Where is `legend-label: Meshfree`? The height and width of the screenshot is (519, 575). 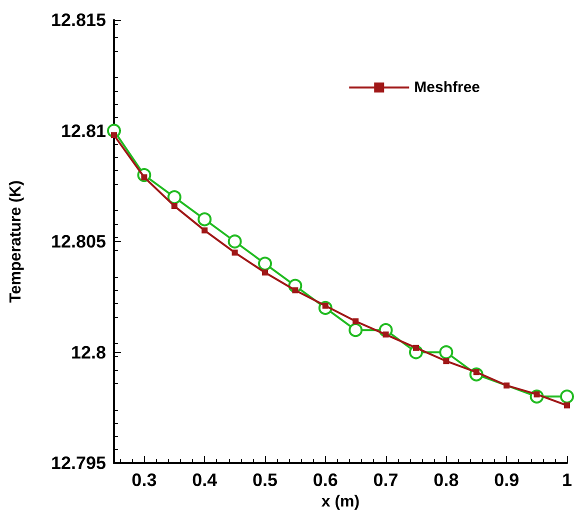 legend-label: Meshfree is located at coordinates (447, 87).